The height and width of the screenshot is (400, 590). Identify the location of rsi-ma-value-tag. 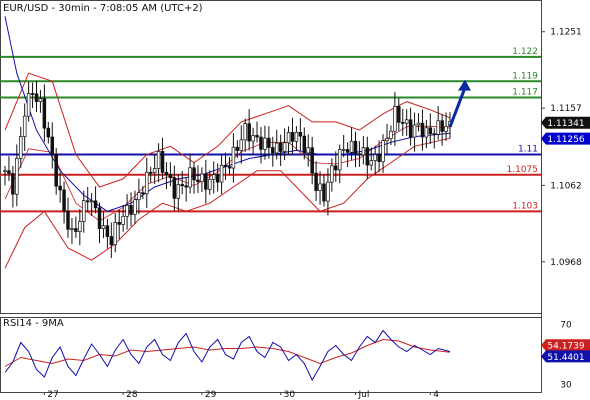
(565, 356).